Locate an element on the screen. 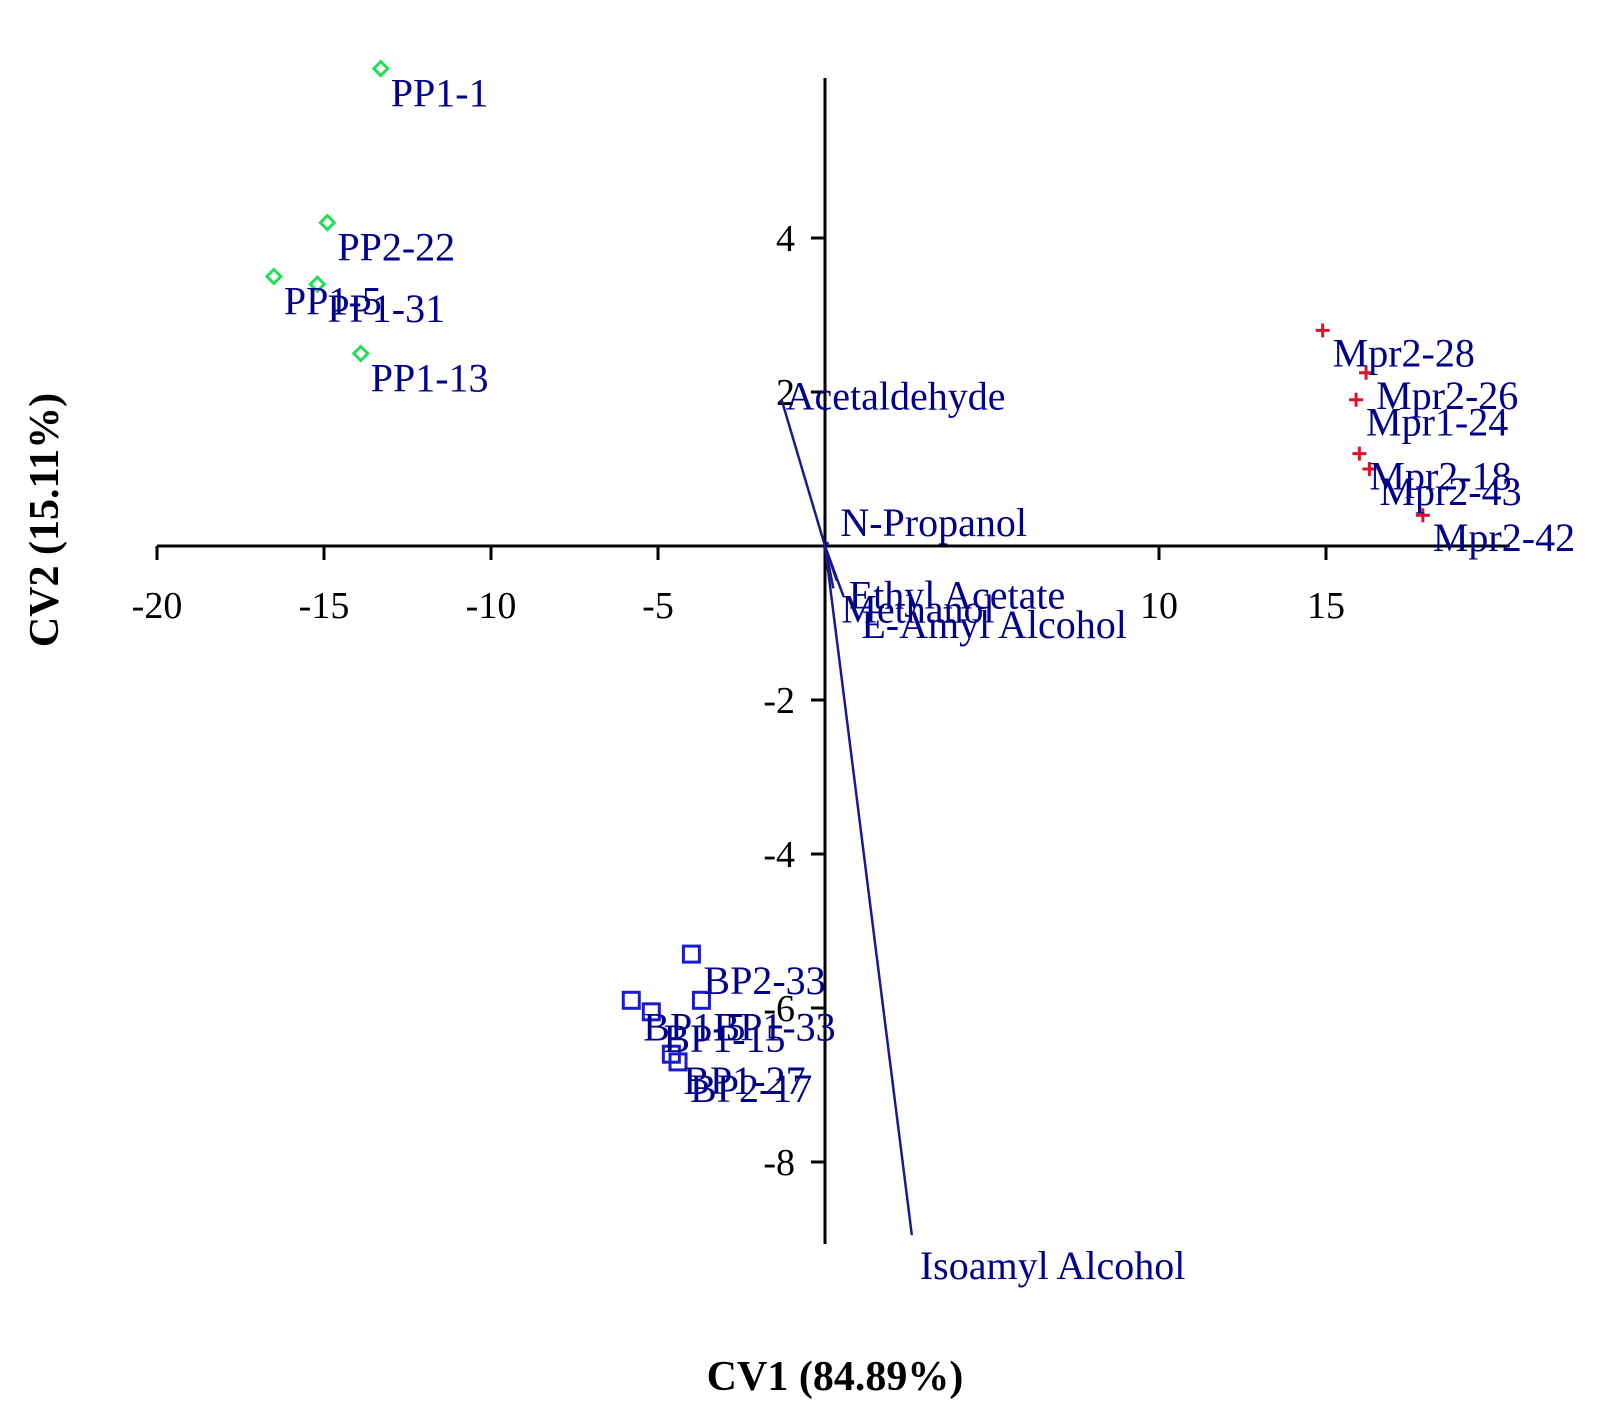 The image size is (1622, 1412). variable-label: E-Amyl Alcohol is located at coordinates (994, 624).